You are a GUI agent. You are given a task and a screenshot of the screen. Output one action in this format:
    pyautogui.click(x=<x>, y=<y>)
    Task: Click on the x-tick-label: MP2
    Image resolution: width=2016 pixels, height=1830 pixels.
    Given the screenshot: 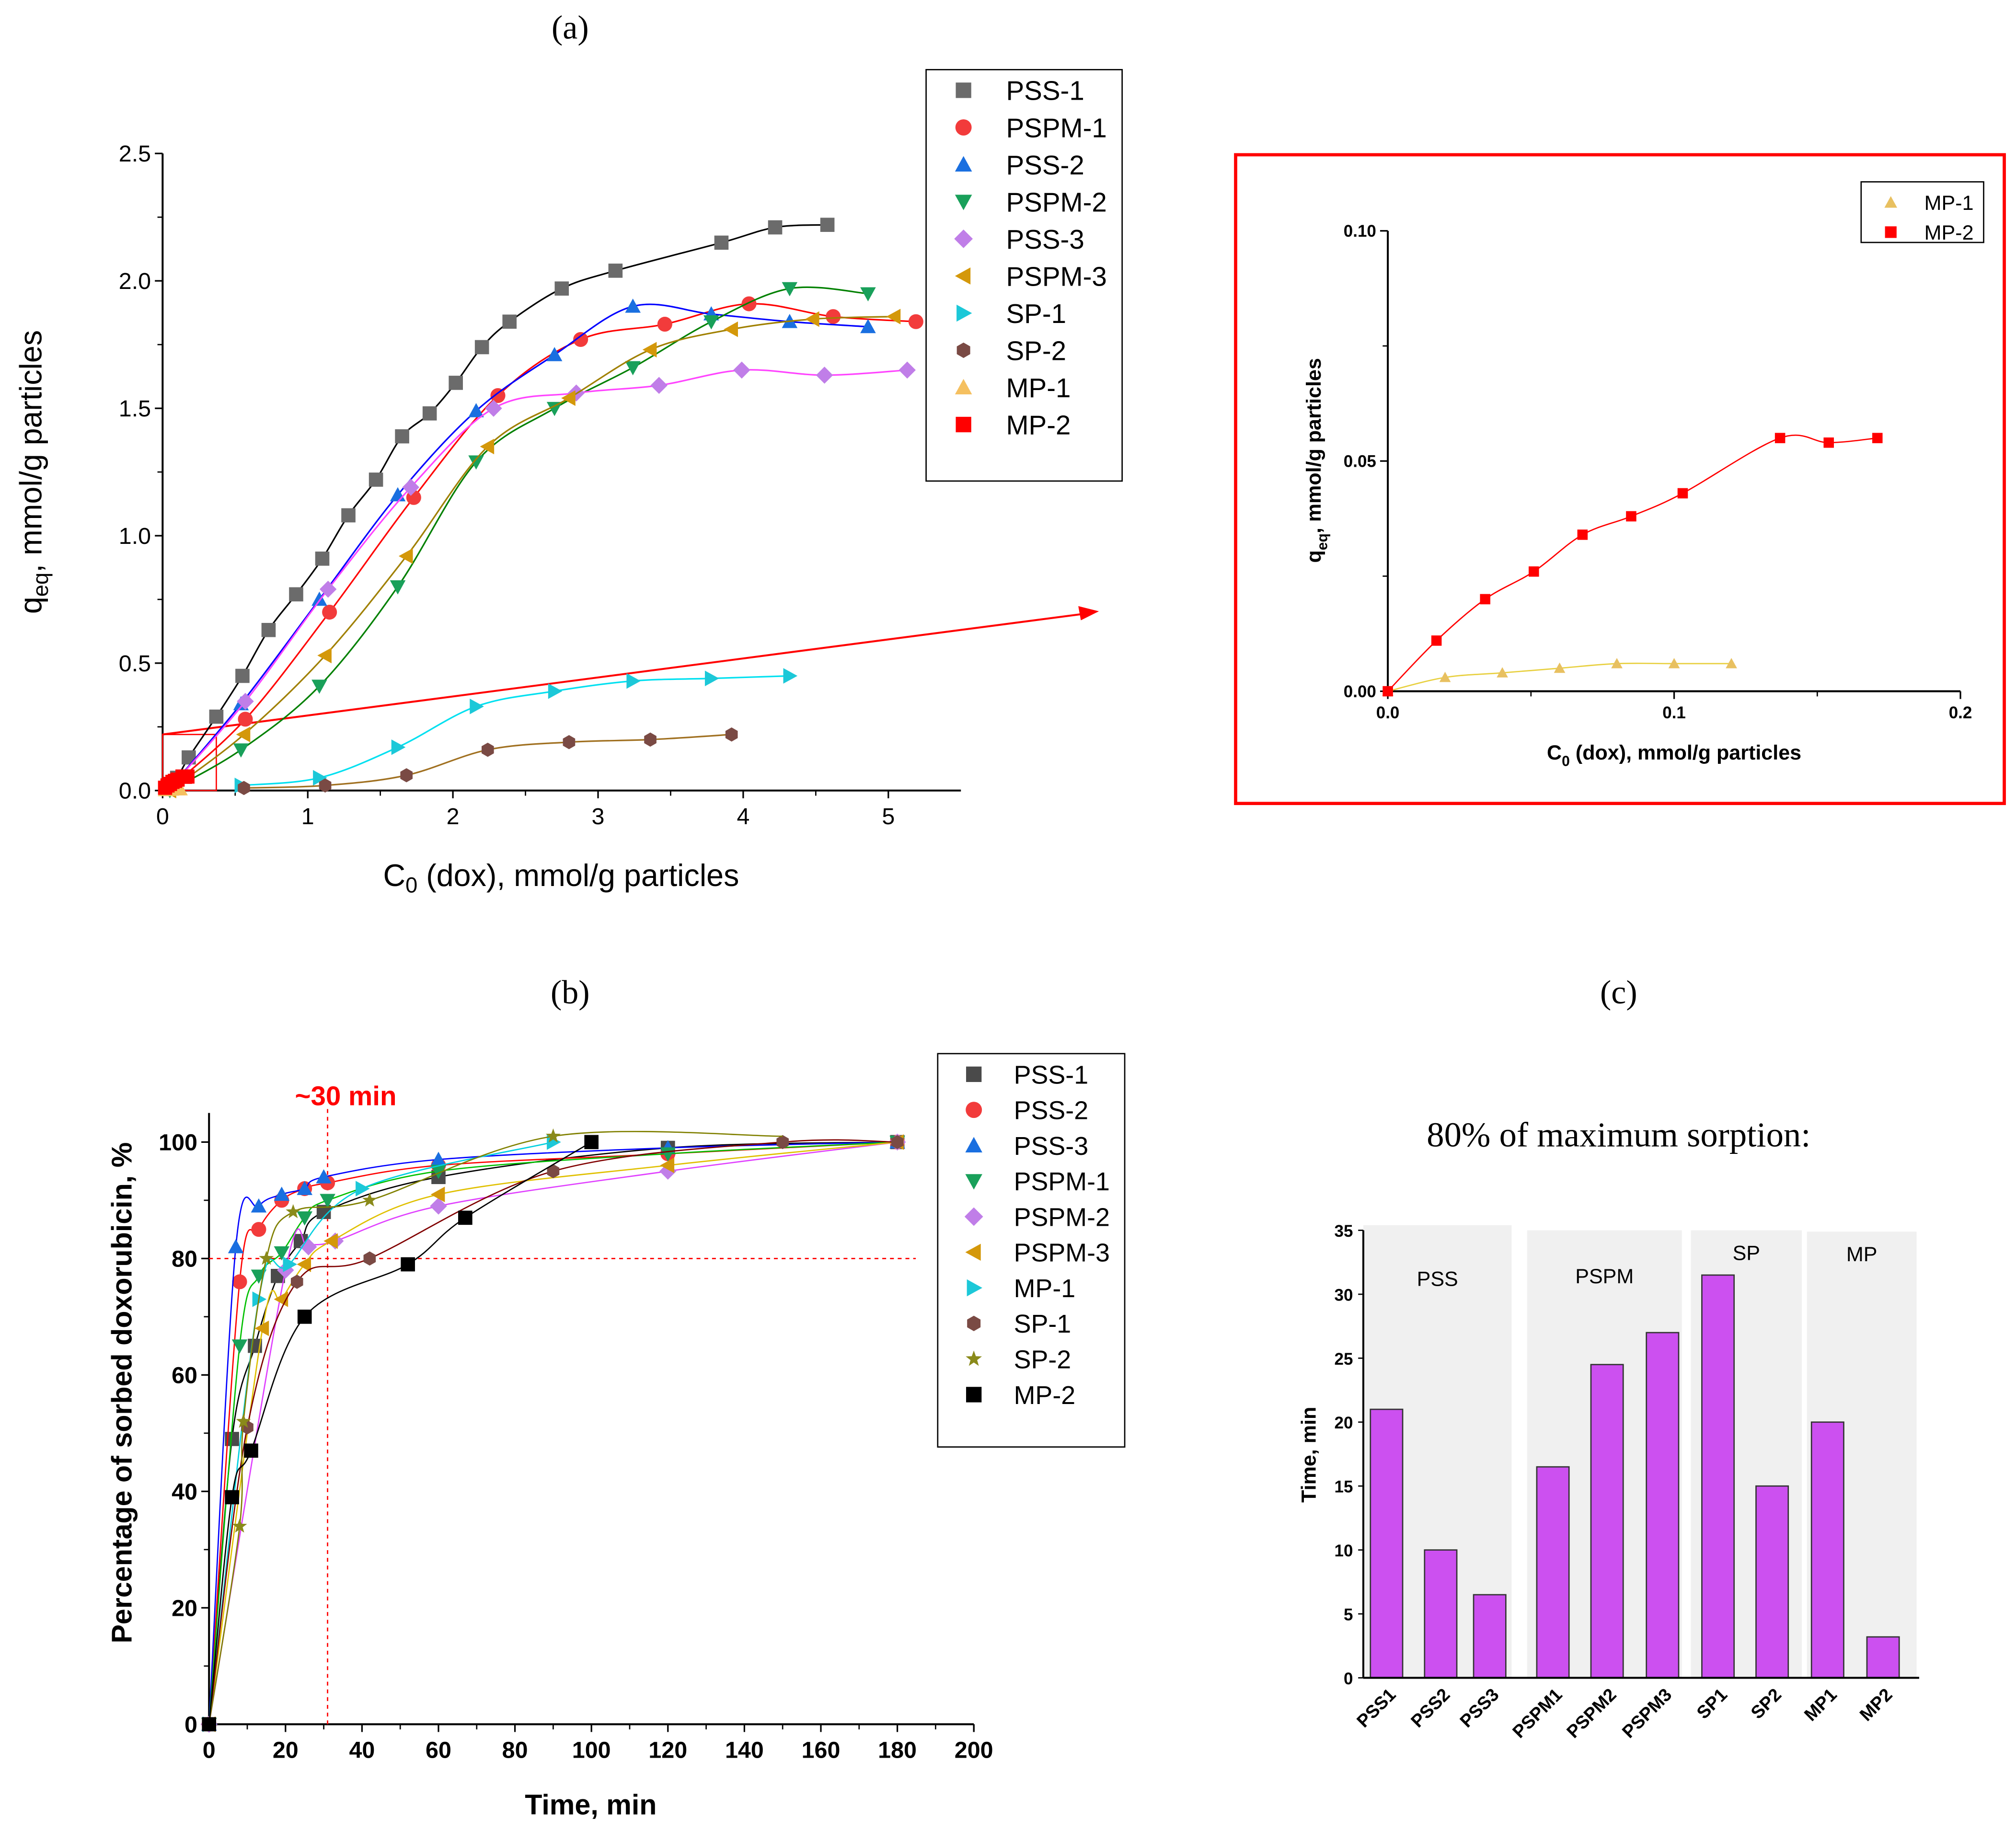 What is the action you would take?
    pyautogui.click(x=1875, y=1704)
    